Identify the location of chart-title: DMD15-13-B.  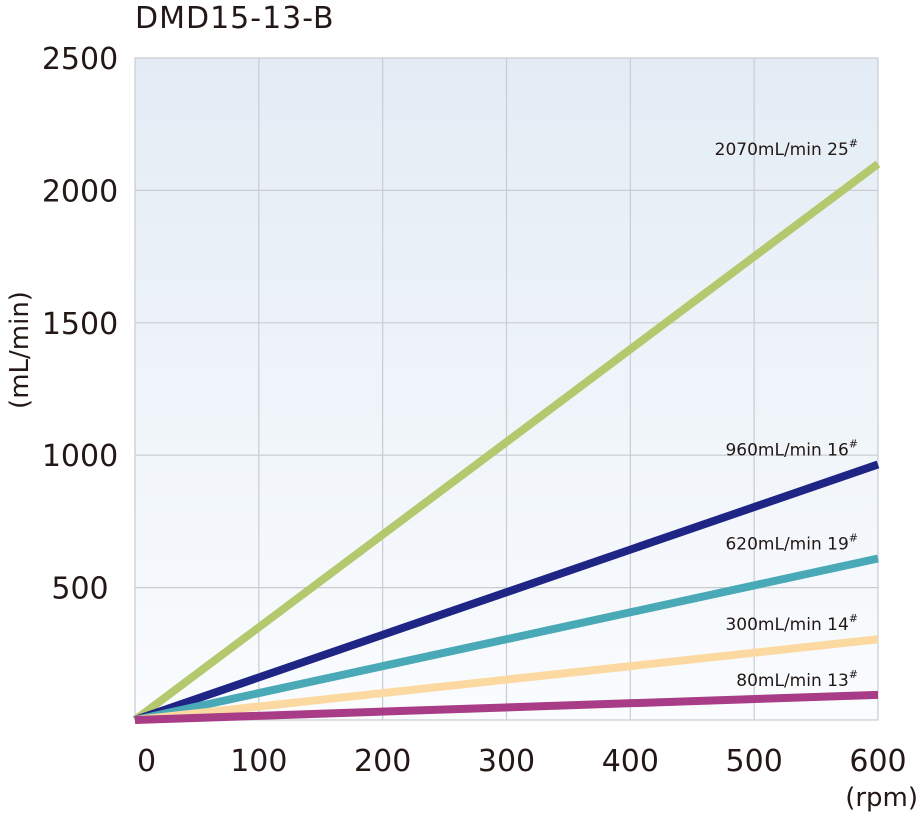
(235, 18).